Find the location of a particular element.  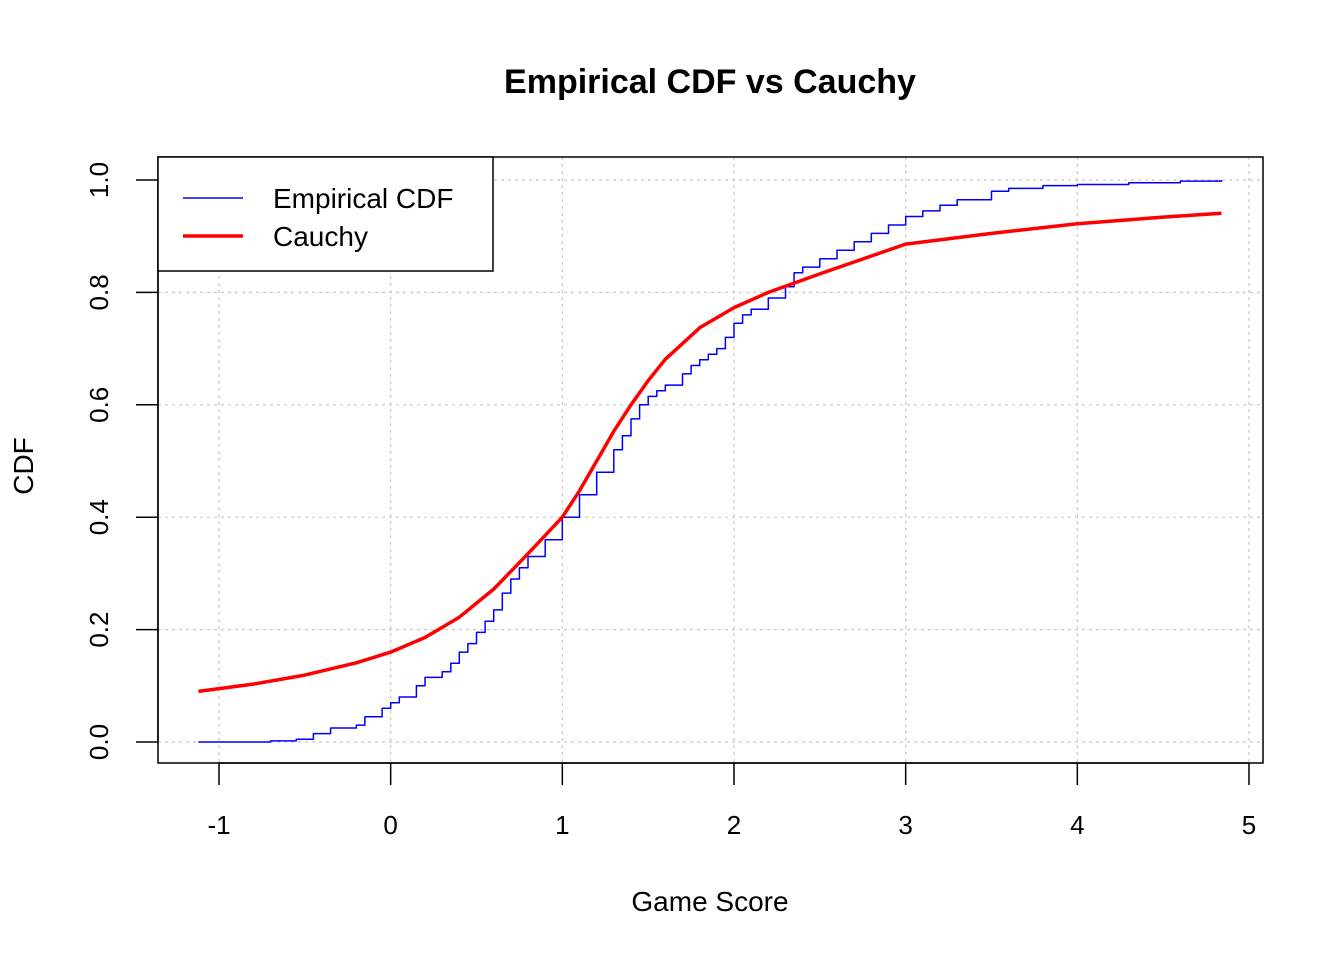

legend-label-empirical: Empirical CDF is located at coordinates (363, 198).